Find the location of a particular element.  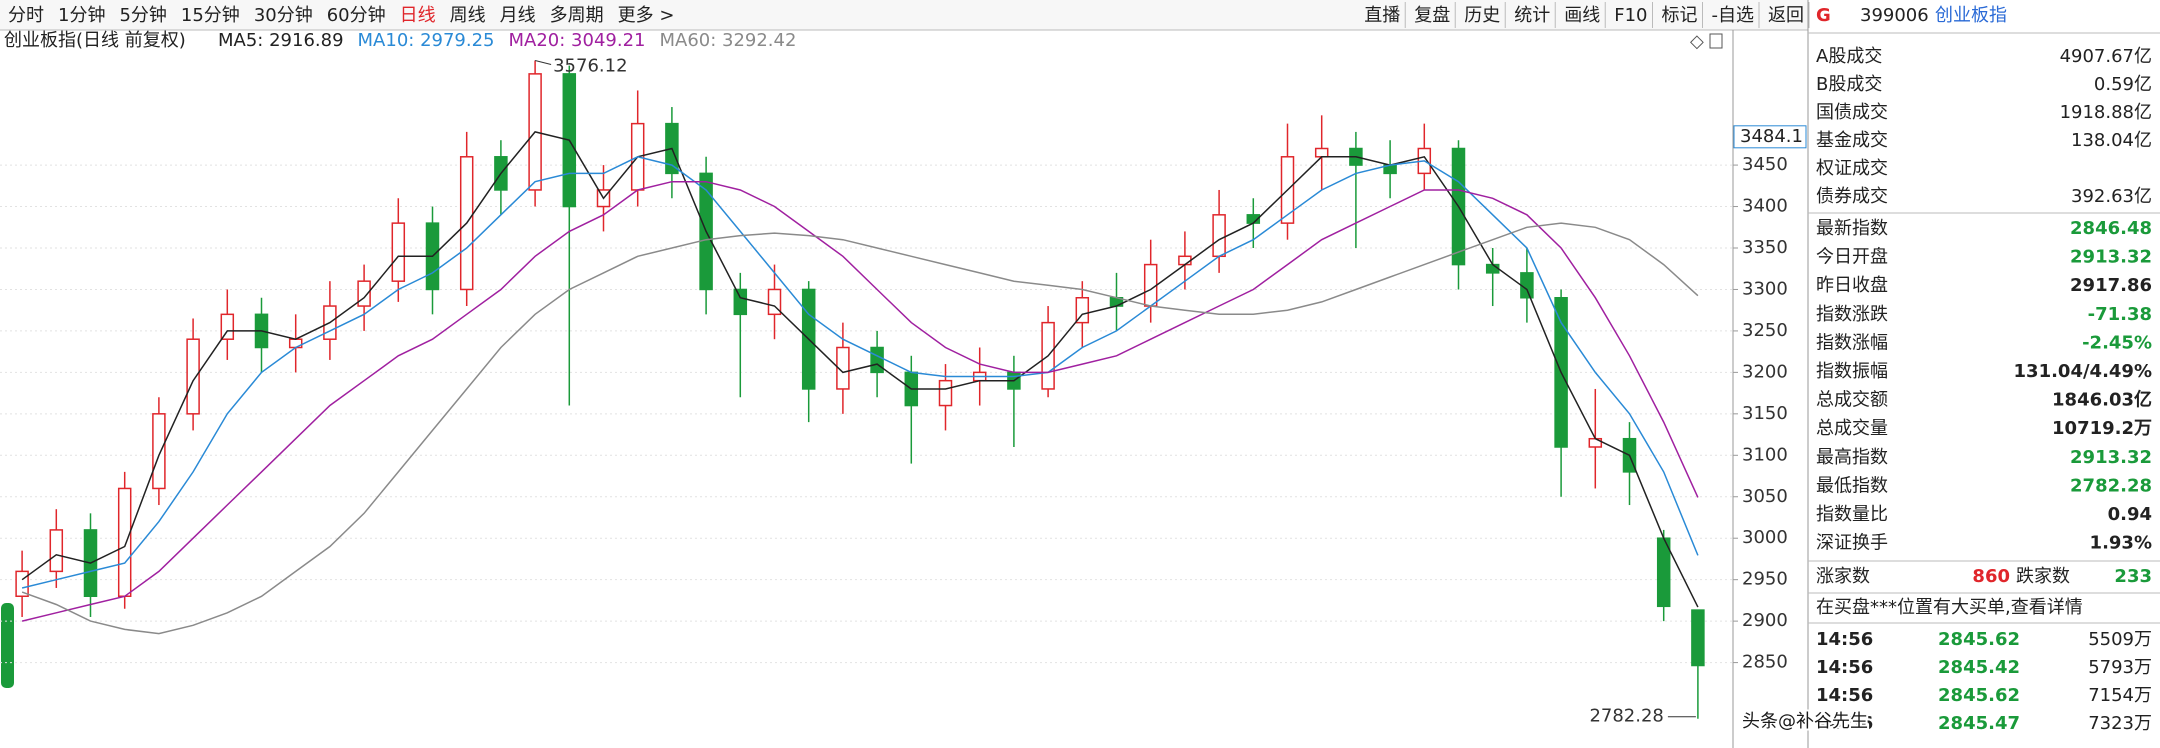

row-value: 1918.88亿 is located at coordinates (2106, 112).